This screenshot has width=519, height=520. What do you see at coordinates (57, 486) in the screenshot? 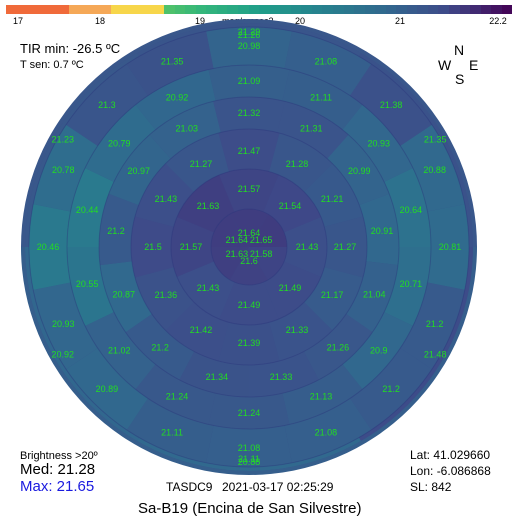
I see `max-value: Max: 21.65` at bounding box center [57, 486].